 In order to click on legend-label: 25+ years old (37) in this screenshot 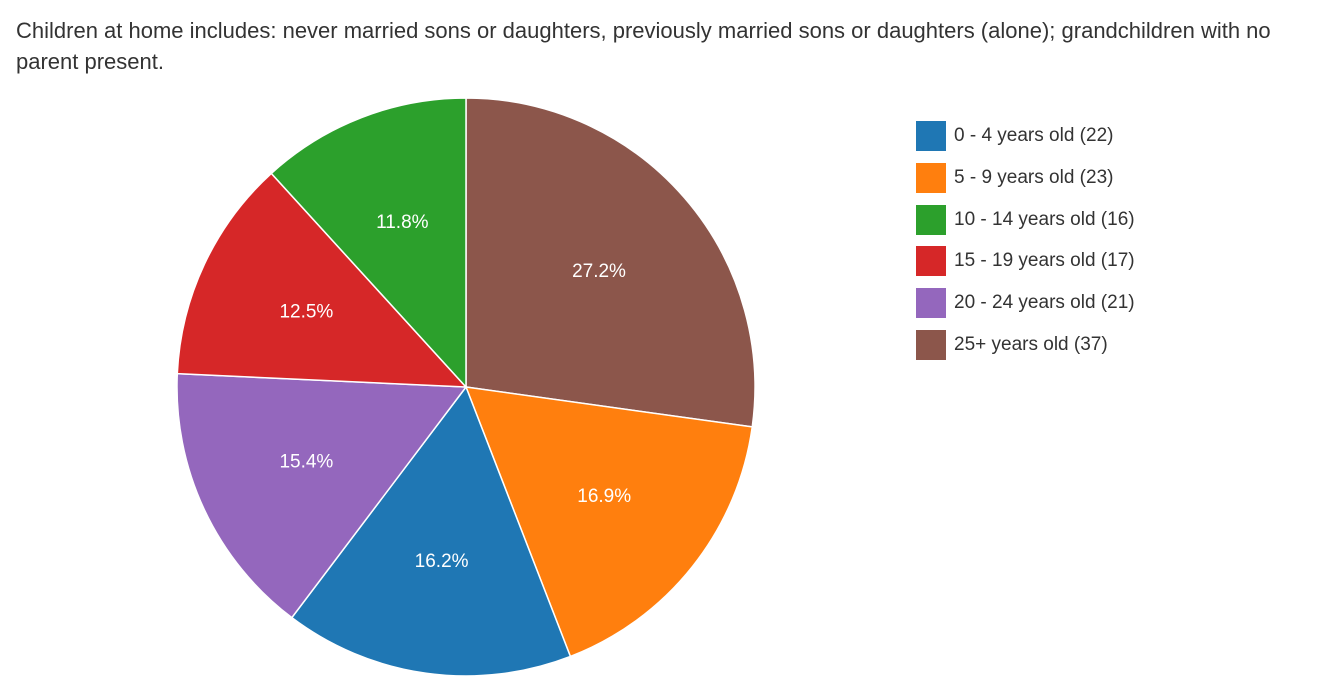, I will do `click(1031, 344)`.